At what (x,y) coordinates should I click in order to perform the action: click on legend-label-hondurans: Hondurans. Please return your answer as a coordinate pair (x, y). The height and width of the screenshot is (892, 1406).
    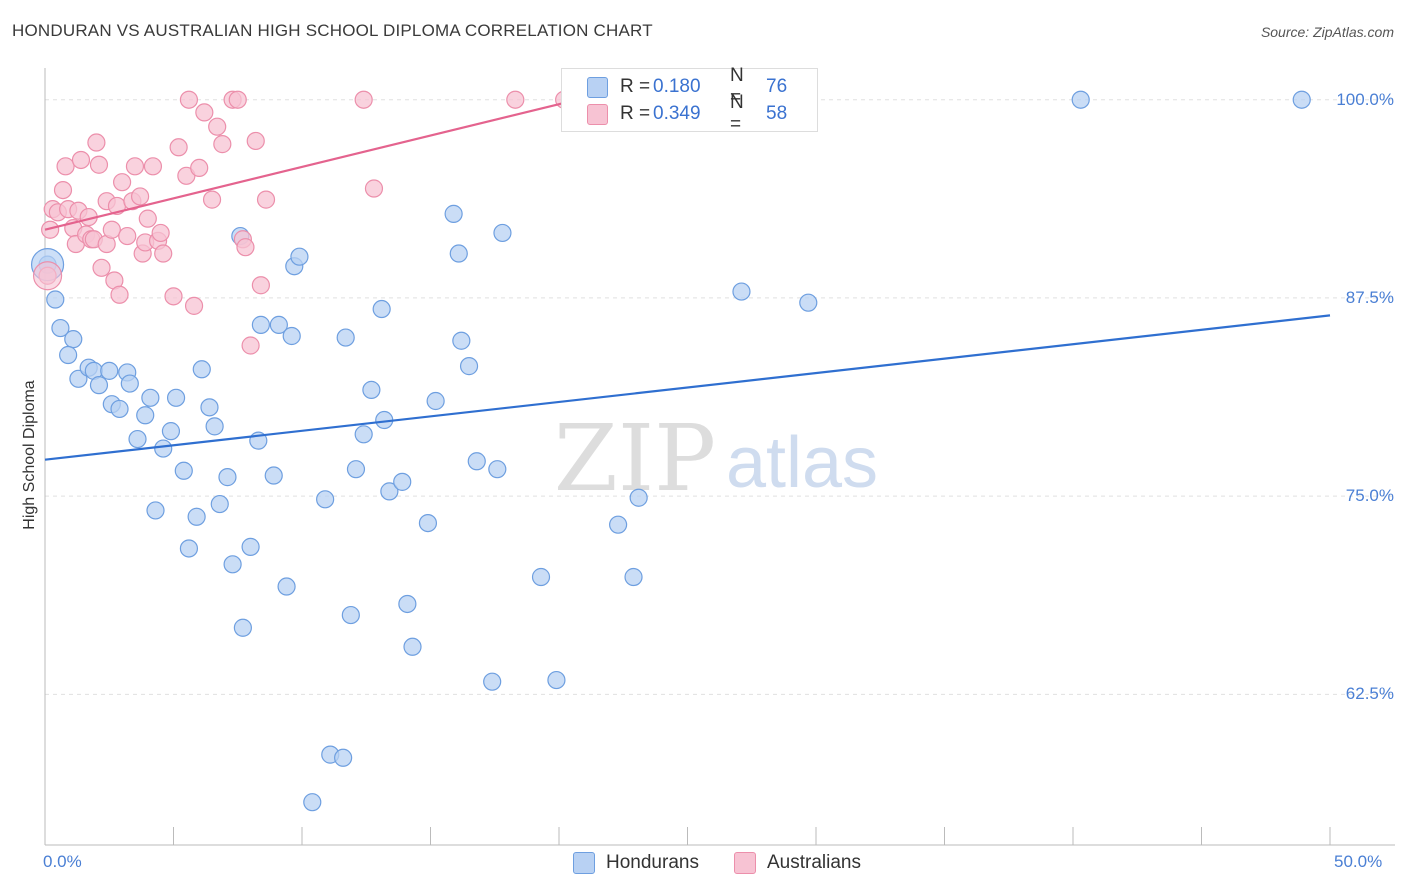
    Looking at the image, I should click on (652, 862).